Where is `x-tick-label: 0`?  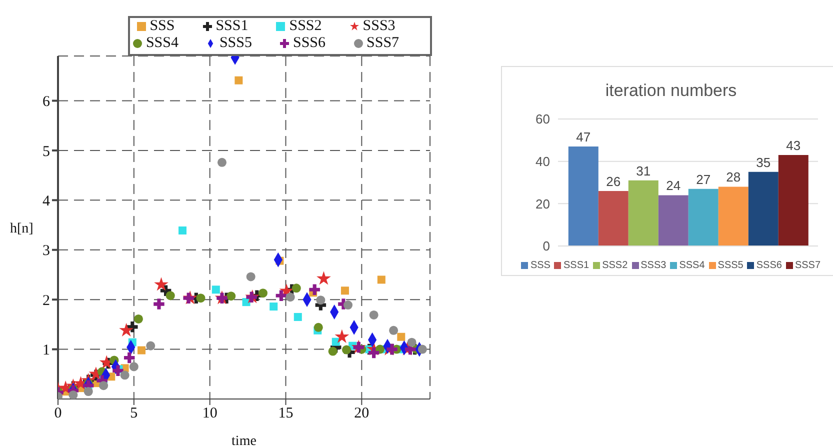
x-tick-label: 0 is located at coordinates (58, 414).